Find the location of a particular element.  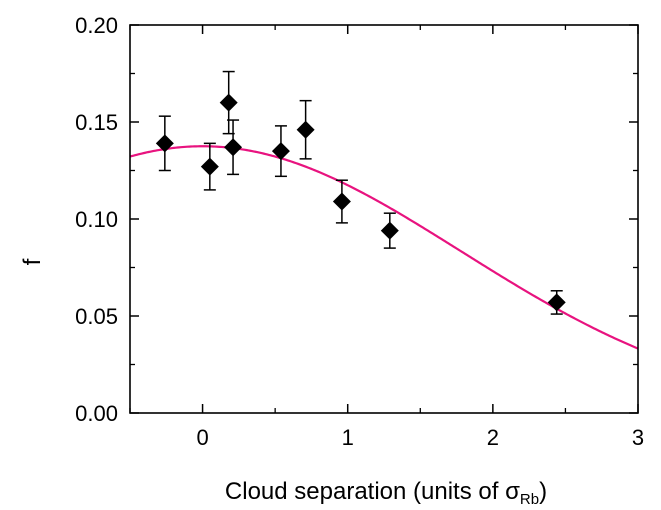

y-axis-label: f is located at coordinates (32, 261).